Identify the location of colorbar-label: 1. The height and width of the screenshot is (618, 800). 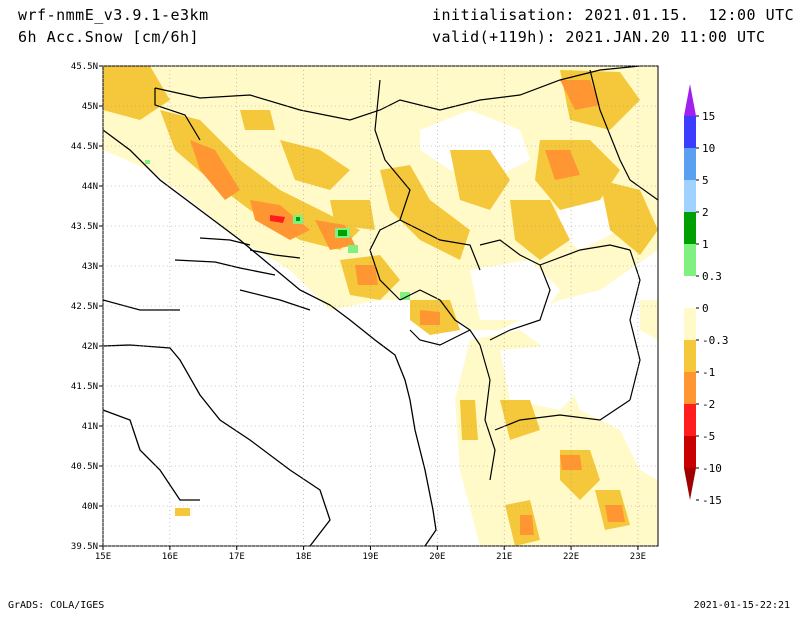
(705, 244).